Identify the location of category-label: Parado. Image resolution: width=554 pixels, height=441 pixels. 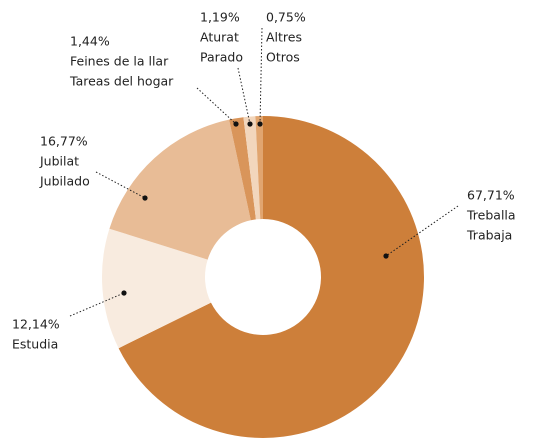
(221, 57).